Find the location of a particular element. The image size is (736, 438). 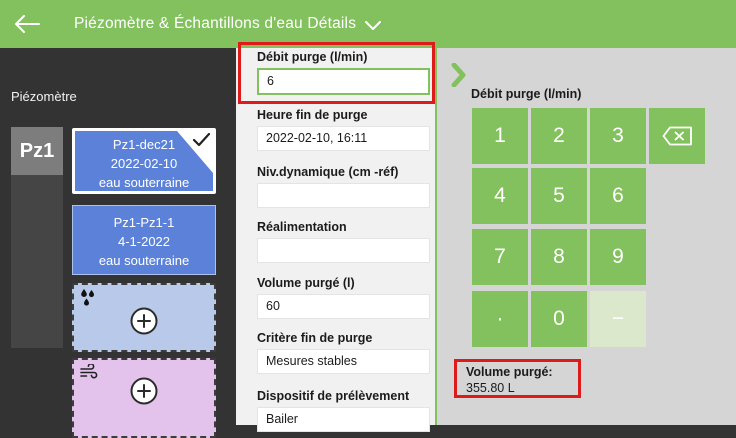

sample-name: Pz1-Pz1-1 is located at coordinates (144, 222).